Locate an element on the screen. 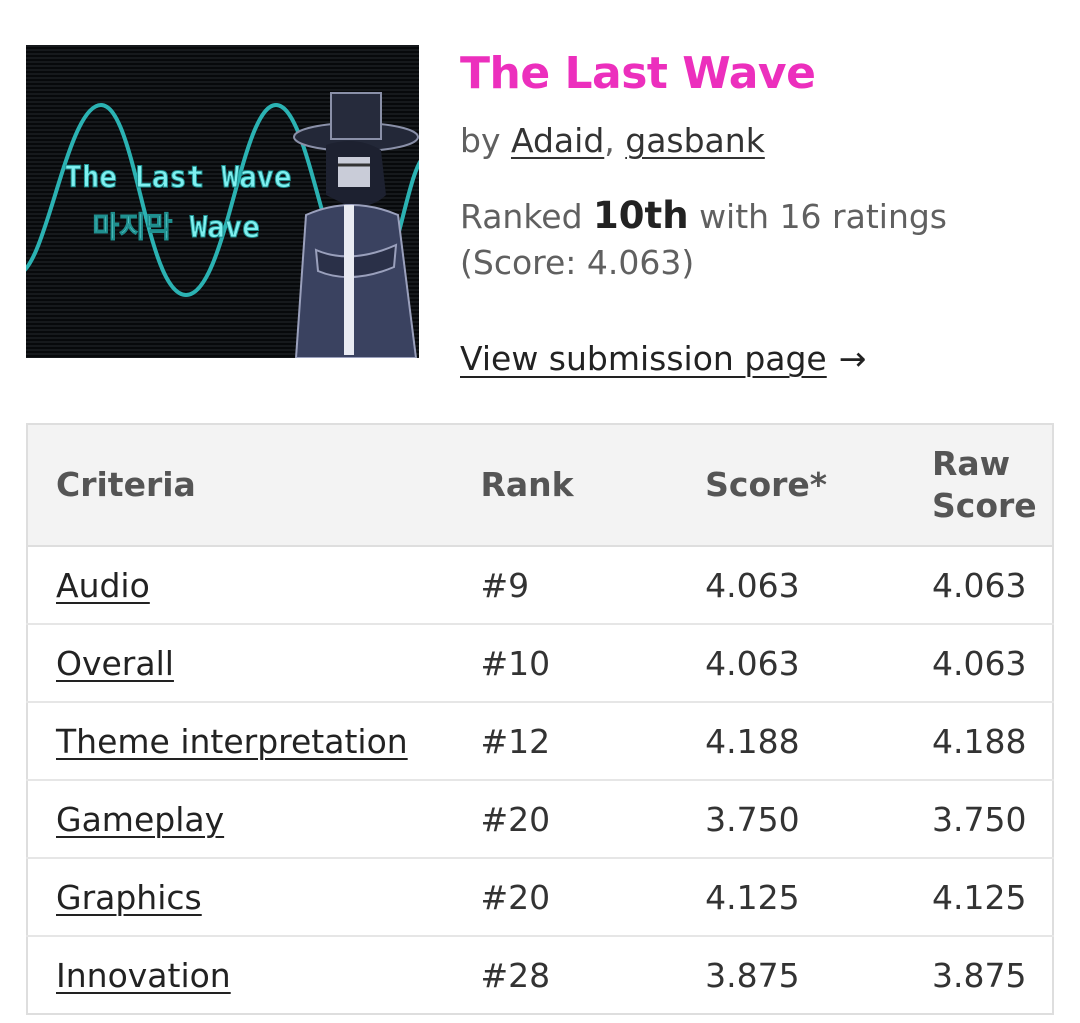  criteria-link-audio: Audio is located at coordinates (103, 585).